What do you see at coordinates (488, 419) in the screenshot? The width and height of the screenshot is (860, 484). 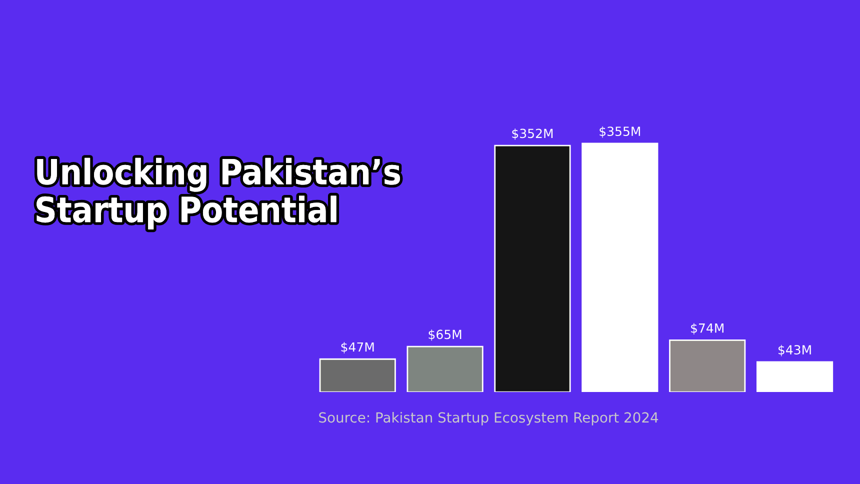 I see `source-note: Source: Pakistan Startup Ecosystem Report 2024` at bounding box center [488, 419].